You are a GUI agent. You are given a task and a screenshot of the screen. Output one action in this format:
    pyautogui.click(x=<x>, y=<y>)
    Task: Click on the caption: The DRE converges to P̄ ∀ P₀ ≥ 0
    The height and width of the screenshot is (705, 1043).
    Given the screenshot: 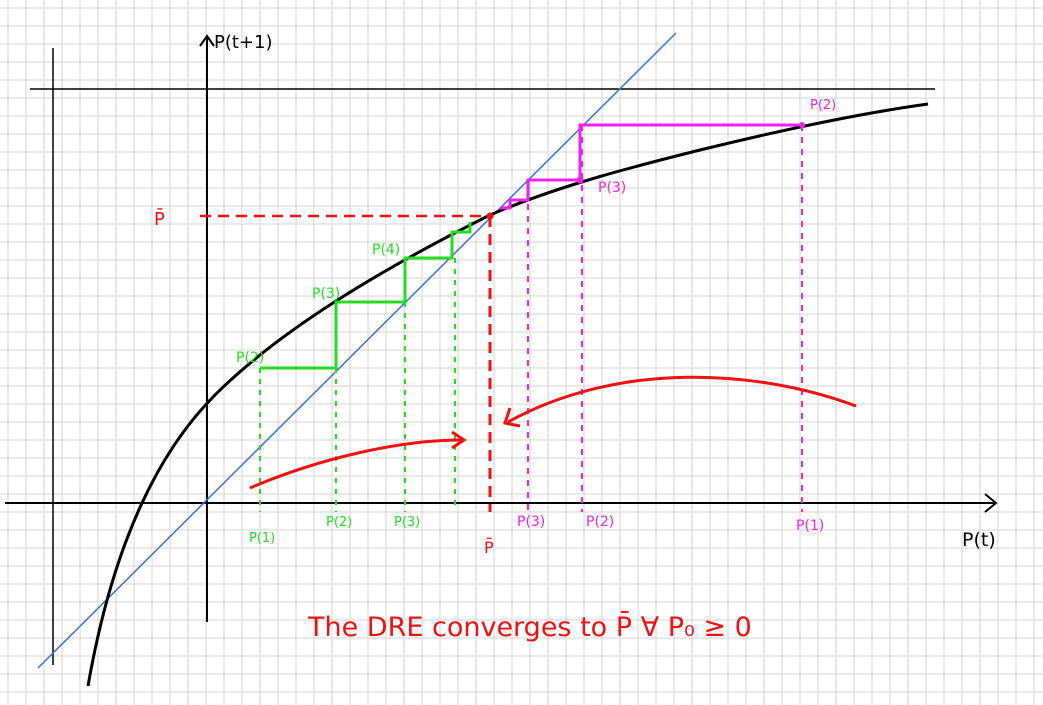 What is the action you would take?
    pyautogui.click(x=529, y=627)
    